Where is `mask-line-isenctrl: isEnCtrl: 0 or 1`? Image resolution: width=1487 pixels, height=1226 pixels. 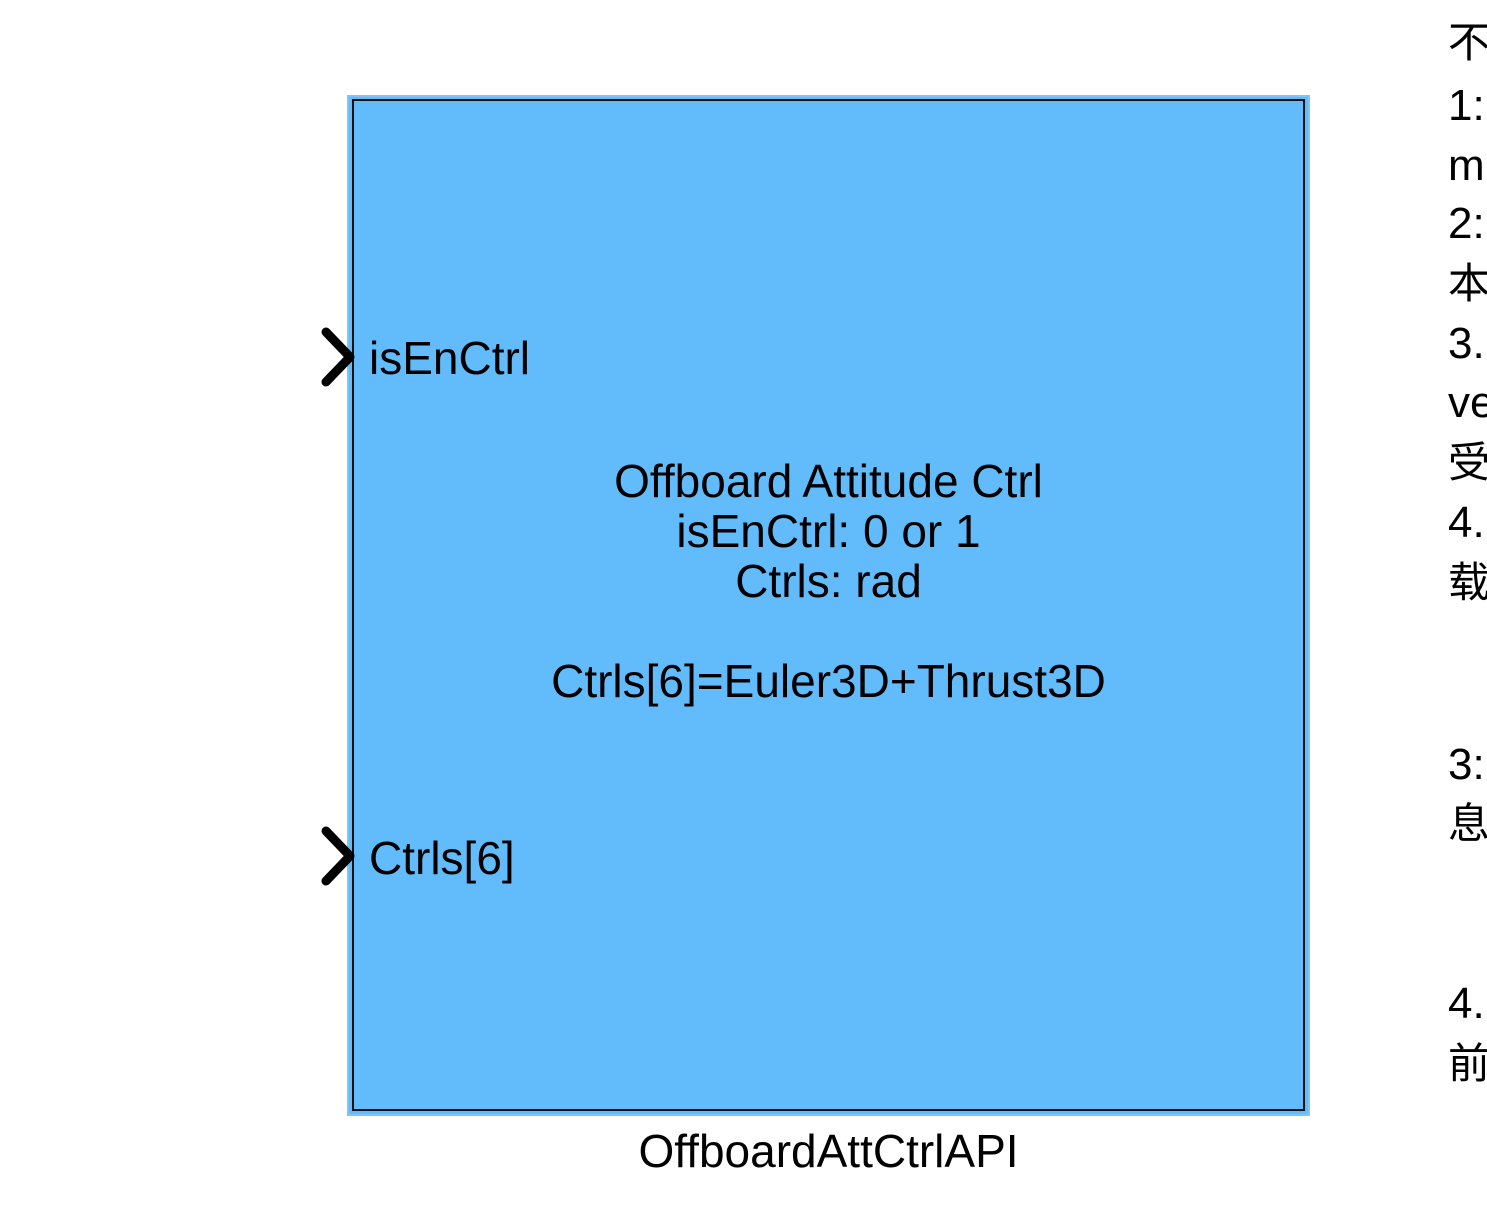
mask-line-isenctrl: isEnCtrl: 0 or 1 is located at coordinates (828, 531).